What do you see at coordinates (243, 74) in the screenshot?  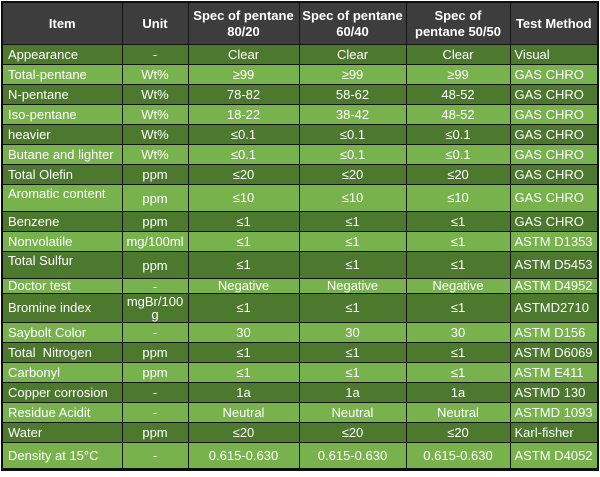 I see `spec-80-20-cell: ≥99` at bounding box center [243, 74].